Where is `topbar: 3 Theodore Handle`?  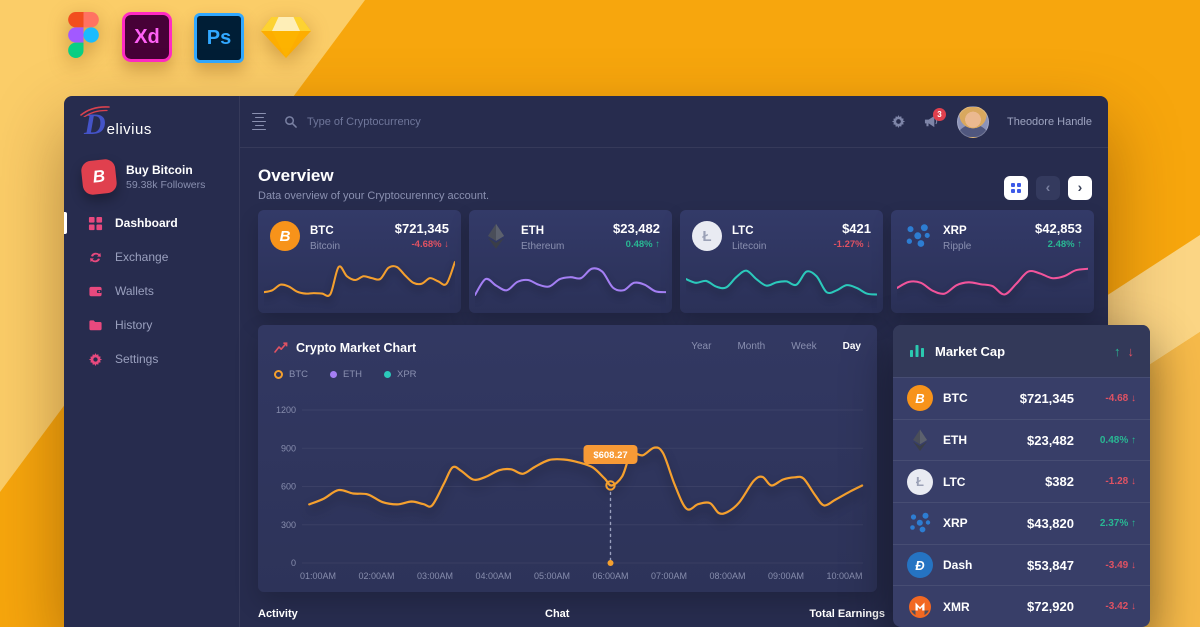 topbar: 3 Theodore Handle is located at coordinates (674, 122).